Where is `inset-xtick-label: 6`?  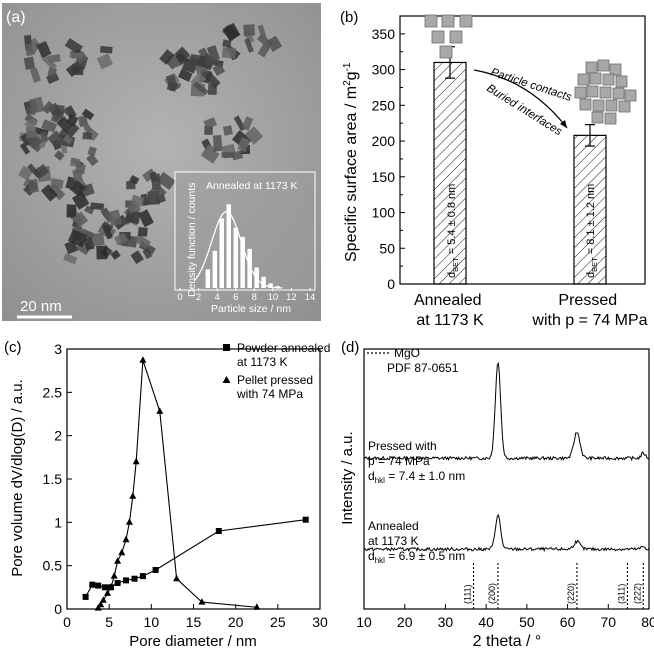 inset-xtick-label: 6 is located at coordinates (235, 297).